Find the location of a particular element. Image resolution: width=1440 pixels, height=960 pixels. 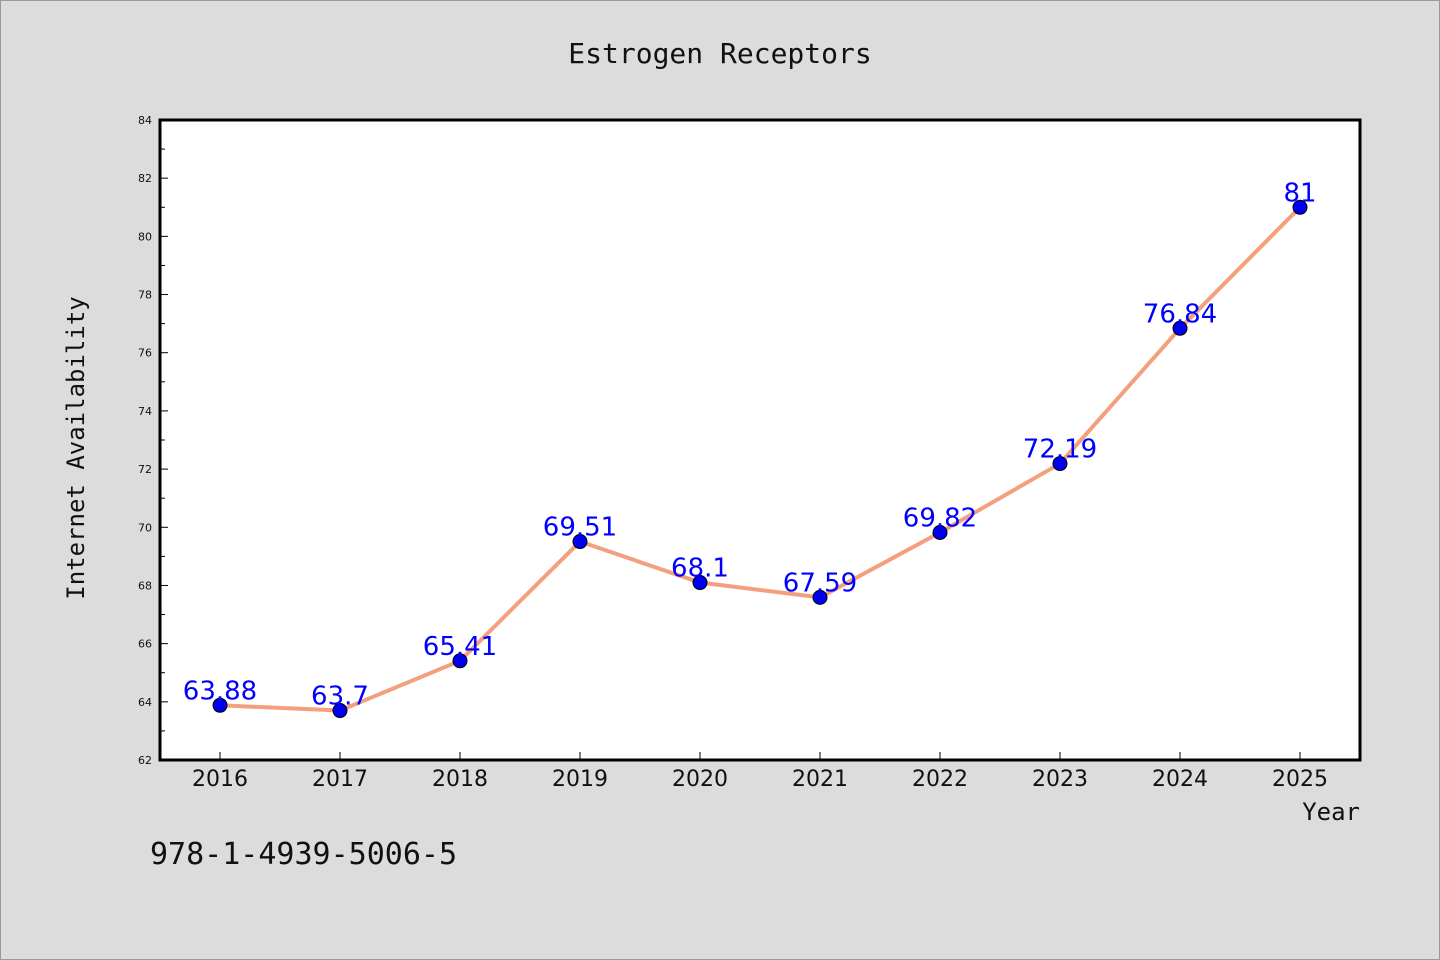

x-tick-label: 2021 is located at coordinates (820, 779).